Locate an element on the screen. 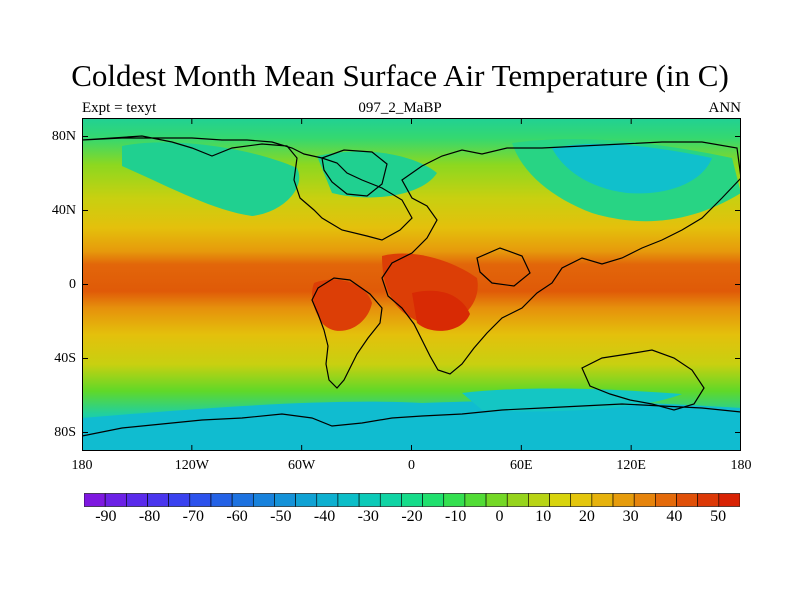 The height and width of the screenshot is (600, 800). outline-australia is located at coordinates (643, 380).